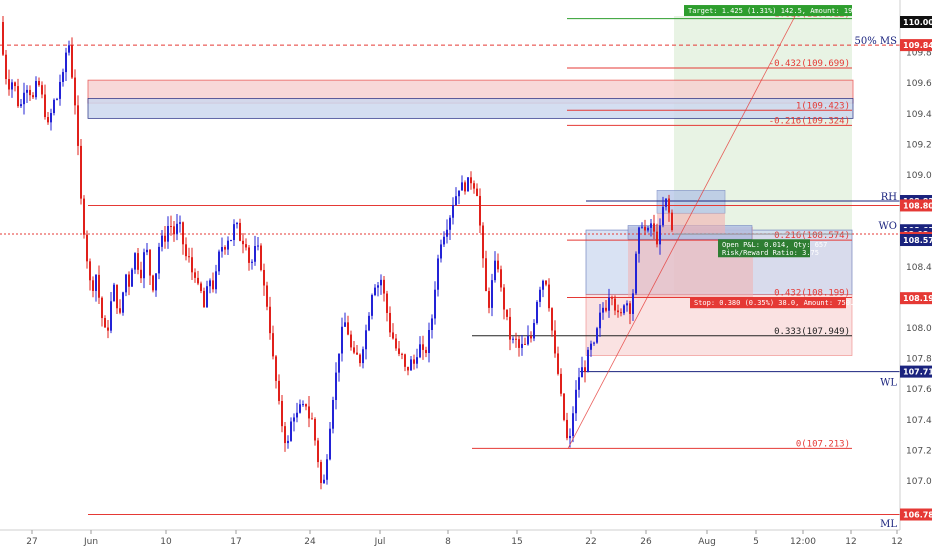 The image size is (932, 550). What do you see at coordinates (919, 115) in the screenshot?
I see `y-tick-3: 109.400` at bounding box center [919, 115].